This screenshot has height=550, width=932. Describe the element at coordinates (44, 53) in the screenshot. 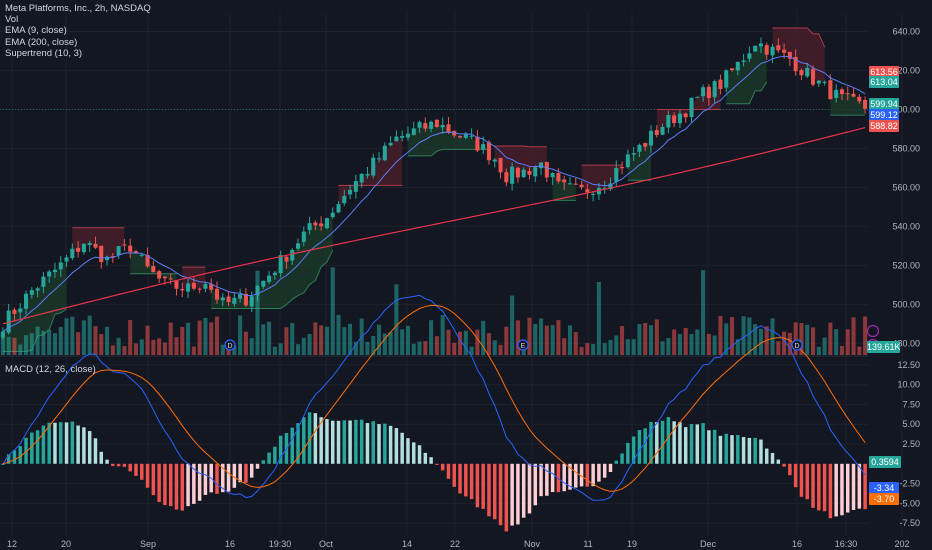

I see `legend-supertrend: Supertrend (10, 3)` at that location.